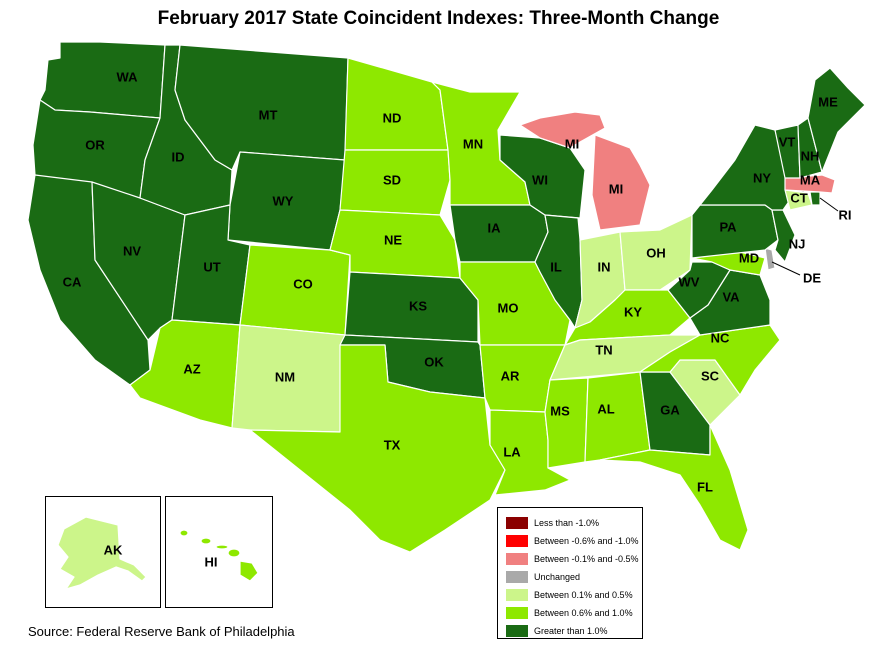  I want to click on label-ky: KY, so click(633, 311).